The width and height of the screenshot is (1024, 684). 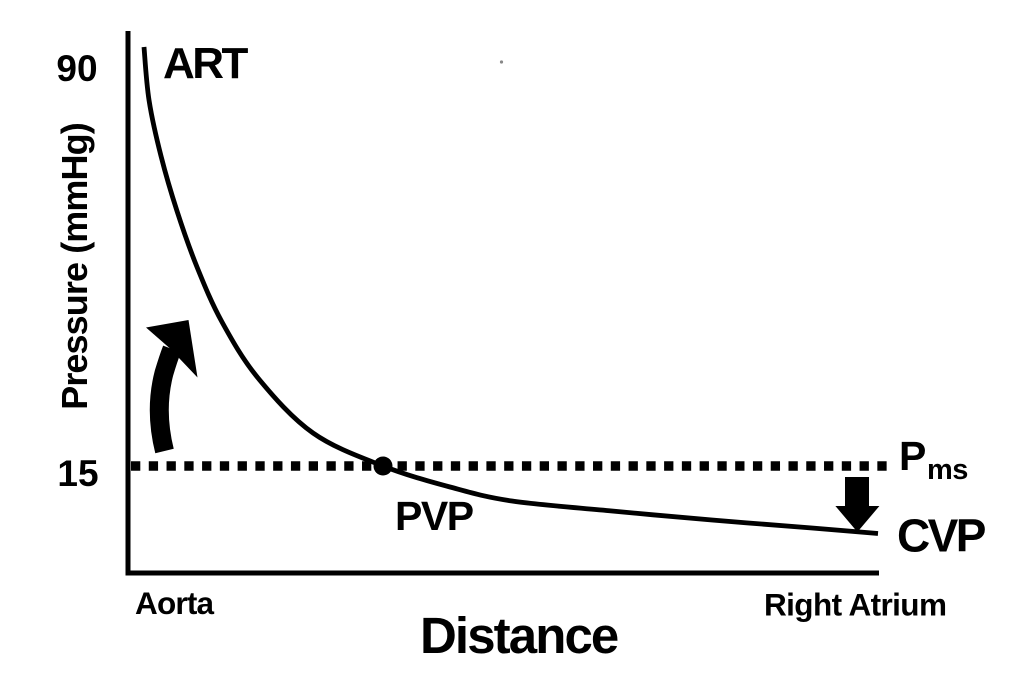 What do you see at coordinates (77, 473) in the screenshot?
I see `svg-text: 15` at bounding box center [77, 473].